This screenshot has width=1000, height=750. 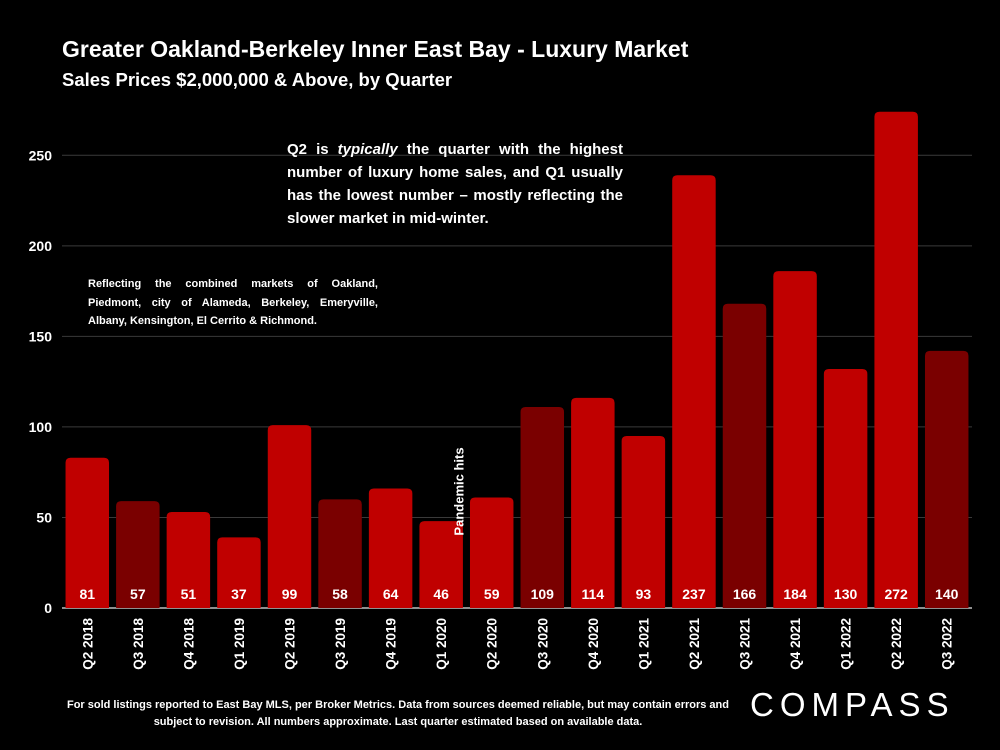 What do you see at coordinates (138, 644) in the screenshot?
I see `x-tick-label: Q3 2018` at bounding box center [138, 644].